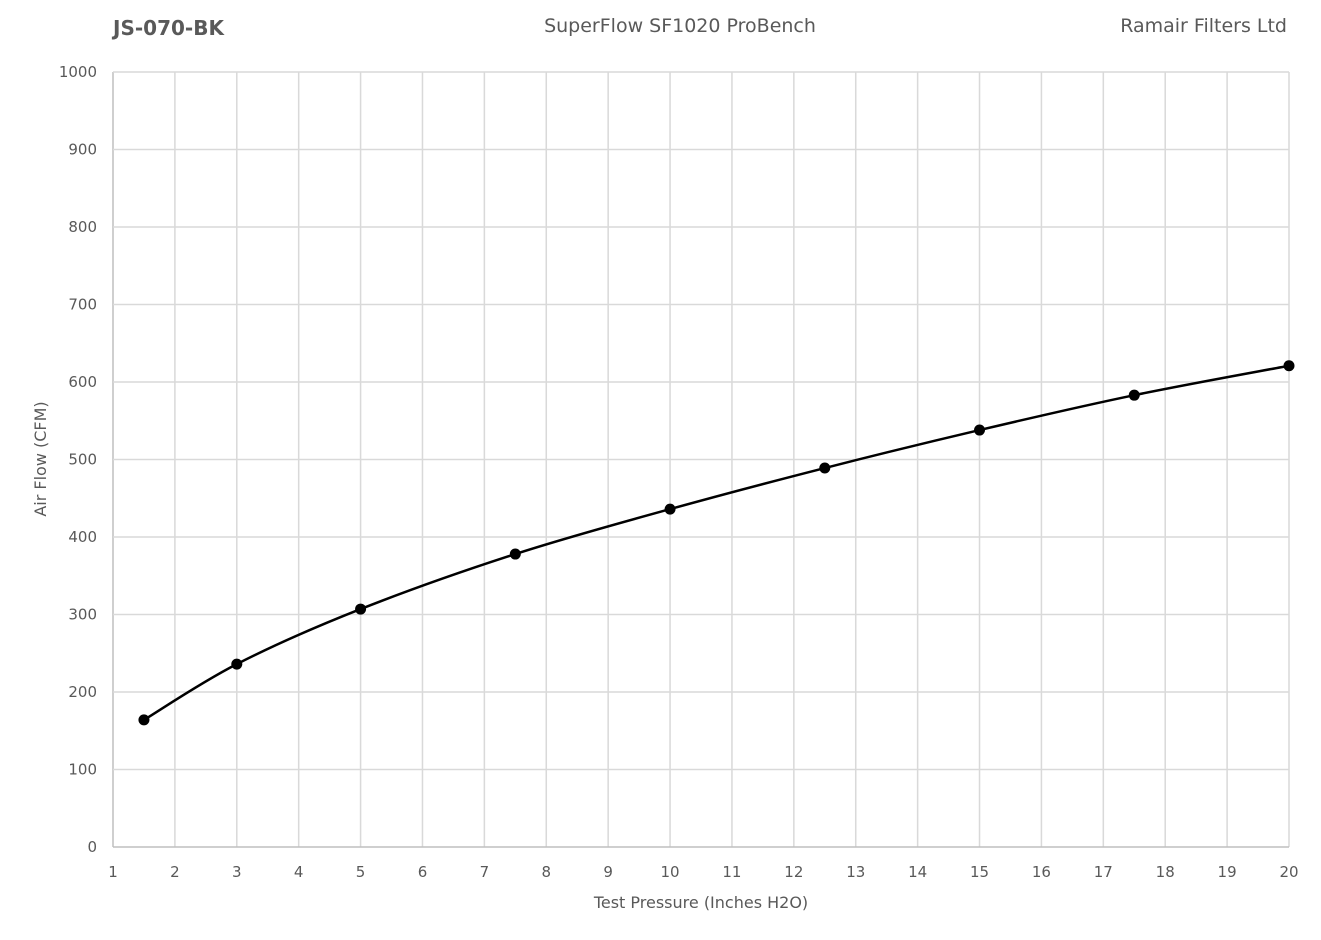 This screenshot has width=1321, height=940. I want to click on x-tick-label: 3, so click(237, 872).